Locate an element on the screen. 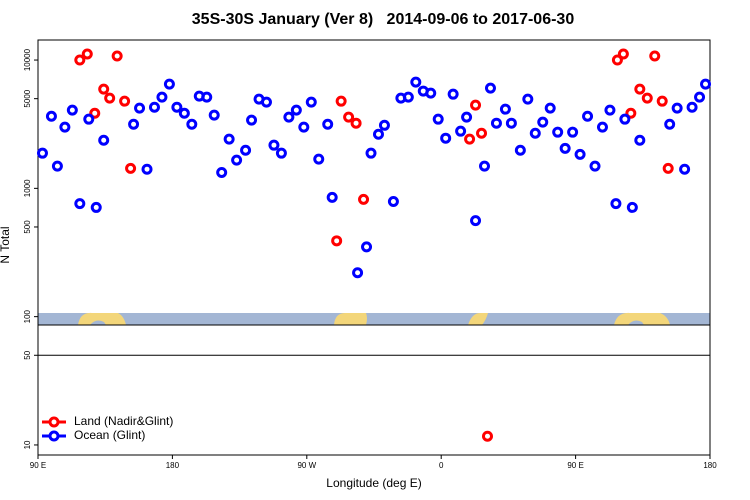 The width and height of the screenshot is (750, 500). earth-strip is located at coordinates (374, 318).